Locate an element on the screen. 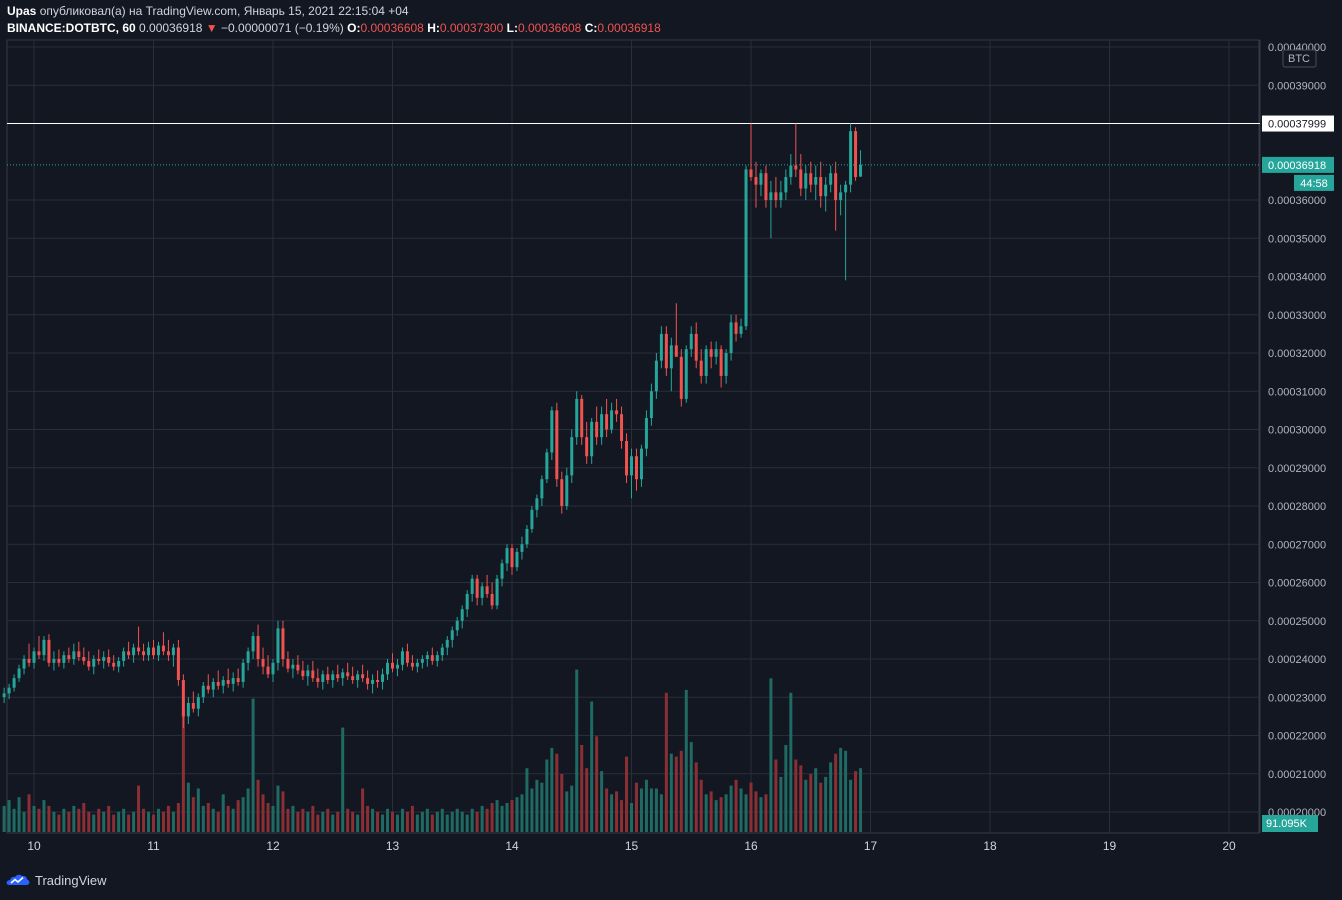 This screenshot has width=1342, height=900. horizontal-line-label: 0.00037999 is located at coordinates (1297, 125).